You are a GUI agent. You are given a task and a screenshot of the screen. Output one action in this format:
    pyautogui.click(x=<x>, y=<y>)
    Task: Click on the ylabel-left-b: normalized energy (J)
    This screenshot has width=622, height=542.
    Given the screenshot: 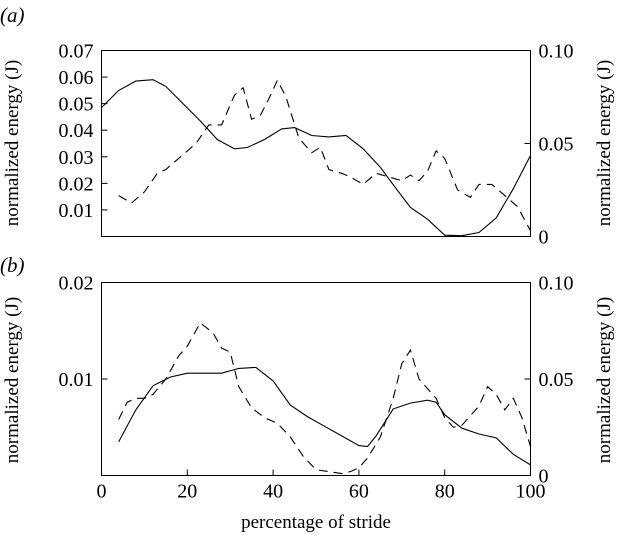 What is the action you would take?
    pyautogui.click(x=12, y=380)
    